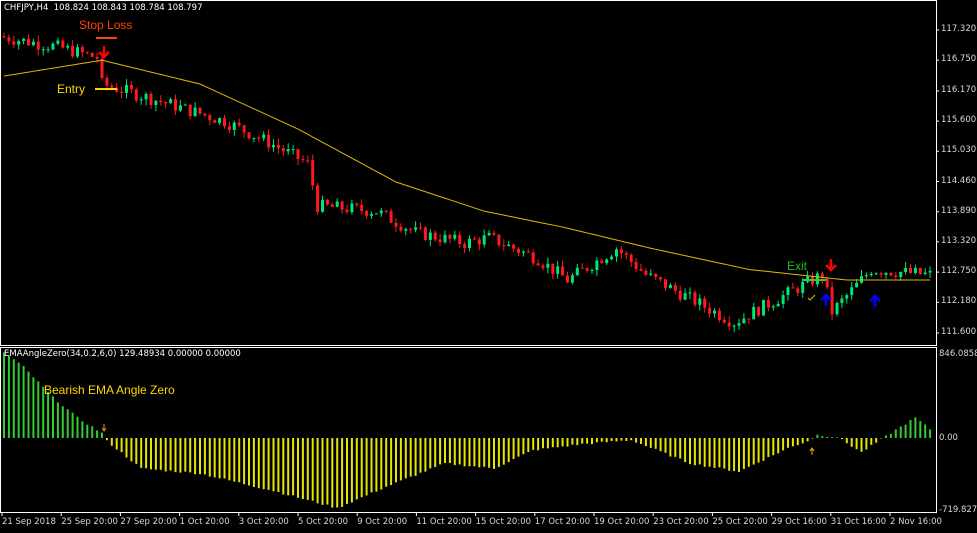 The width and height of the screenshot is (977, 533). I want to click on indicator-down-arrow-icon, so click(104, 428).